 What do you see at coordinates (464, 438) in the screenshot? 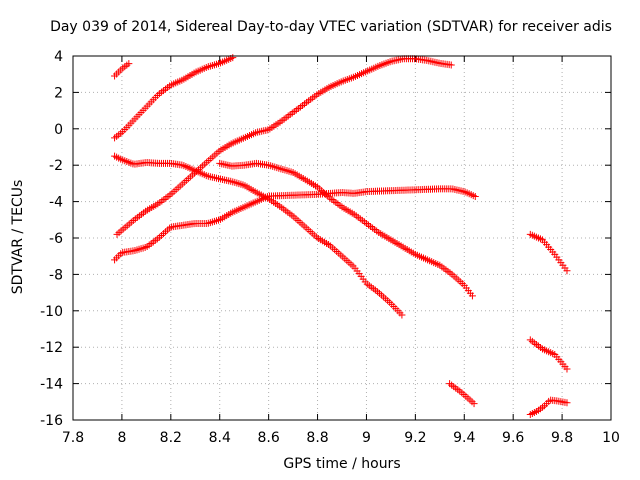
I see `x-tick-label: 9.4` at bounding box center [464, 438].